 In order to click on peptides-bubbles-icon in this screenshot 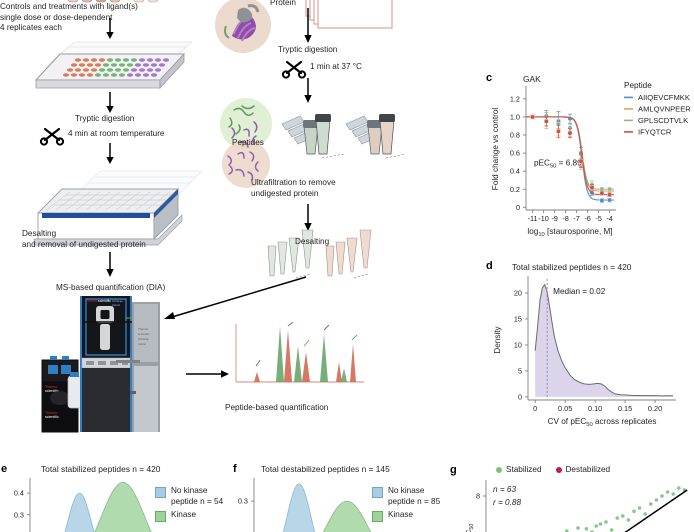, I will do `click(246, 143)`.